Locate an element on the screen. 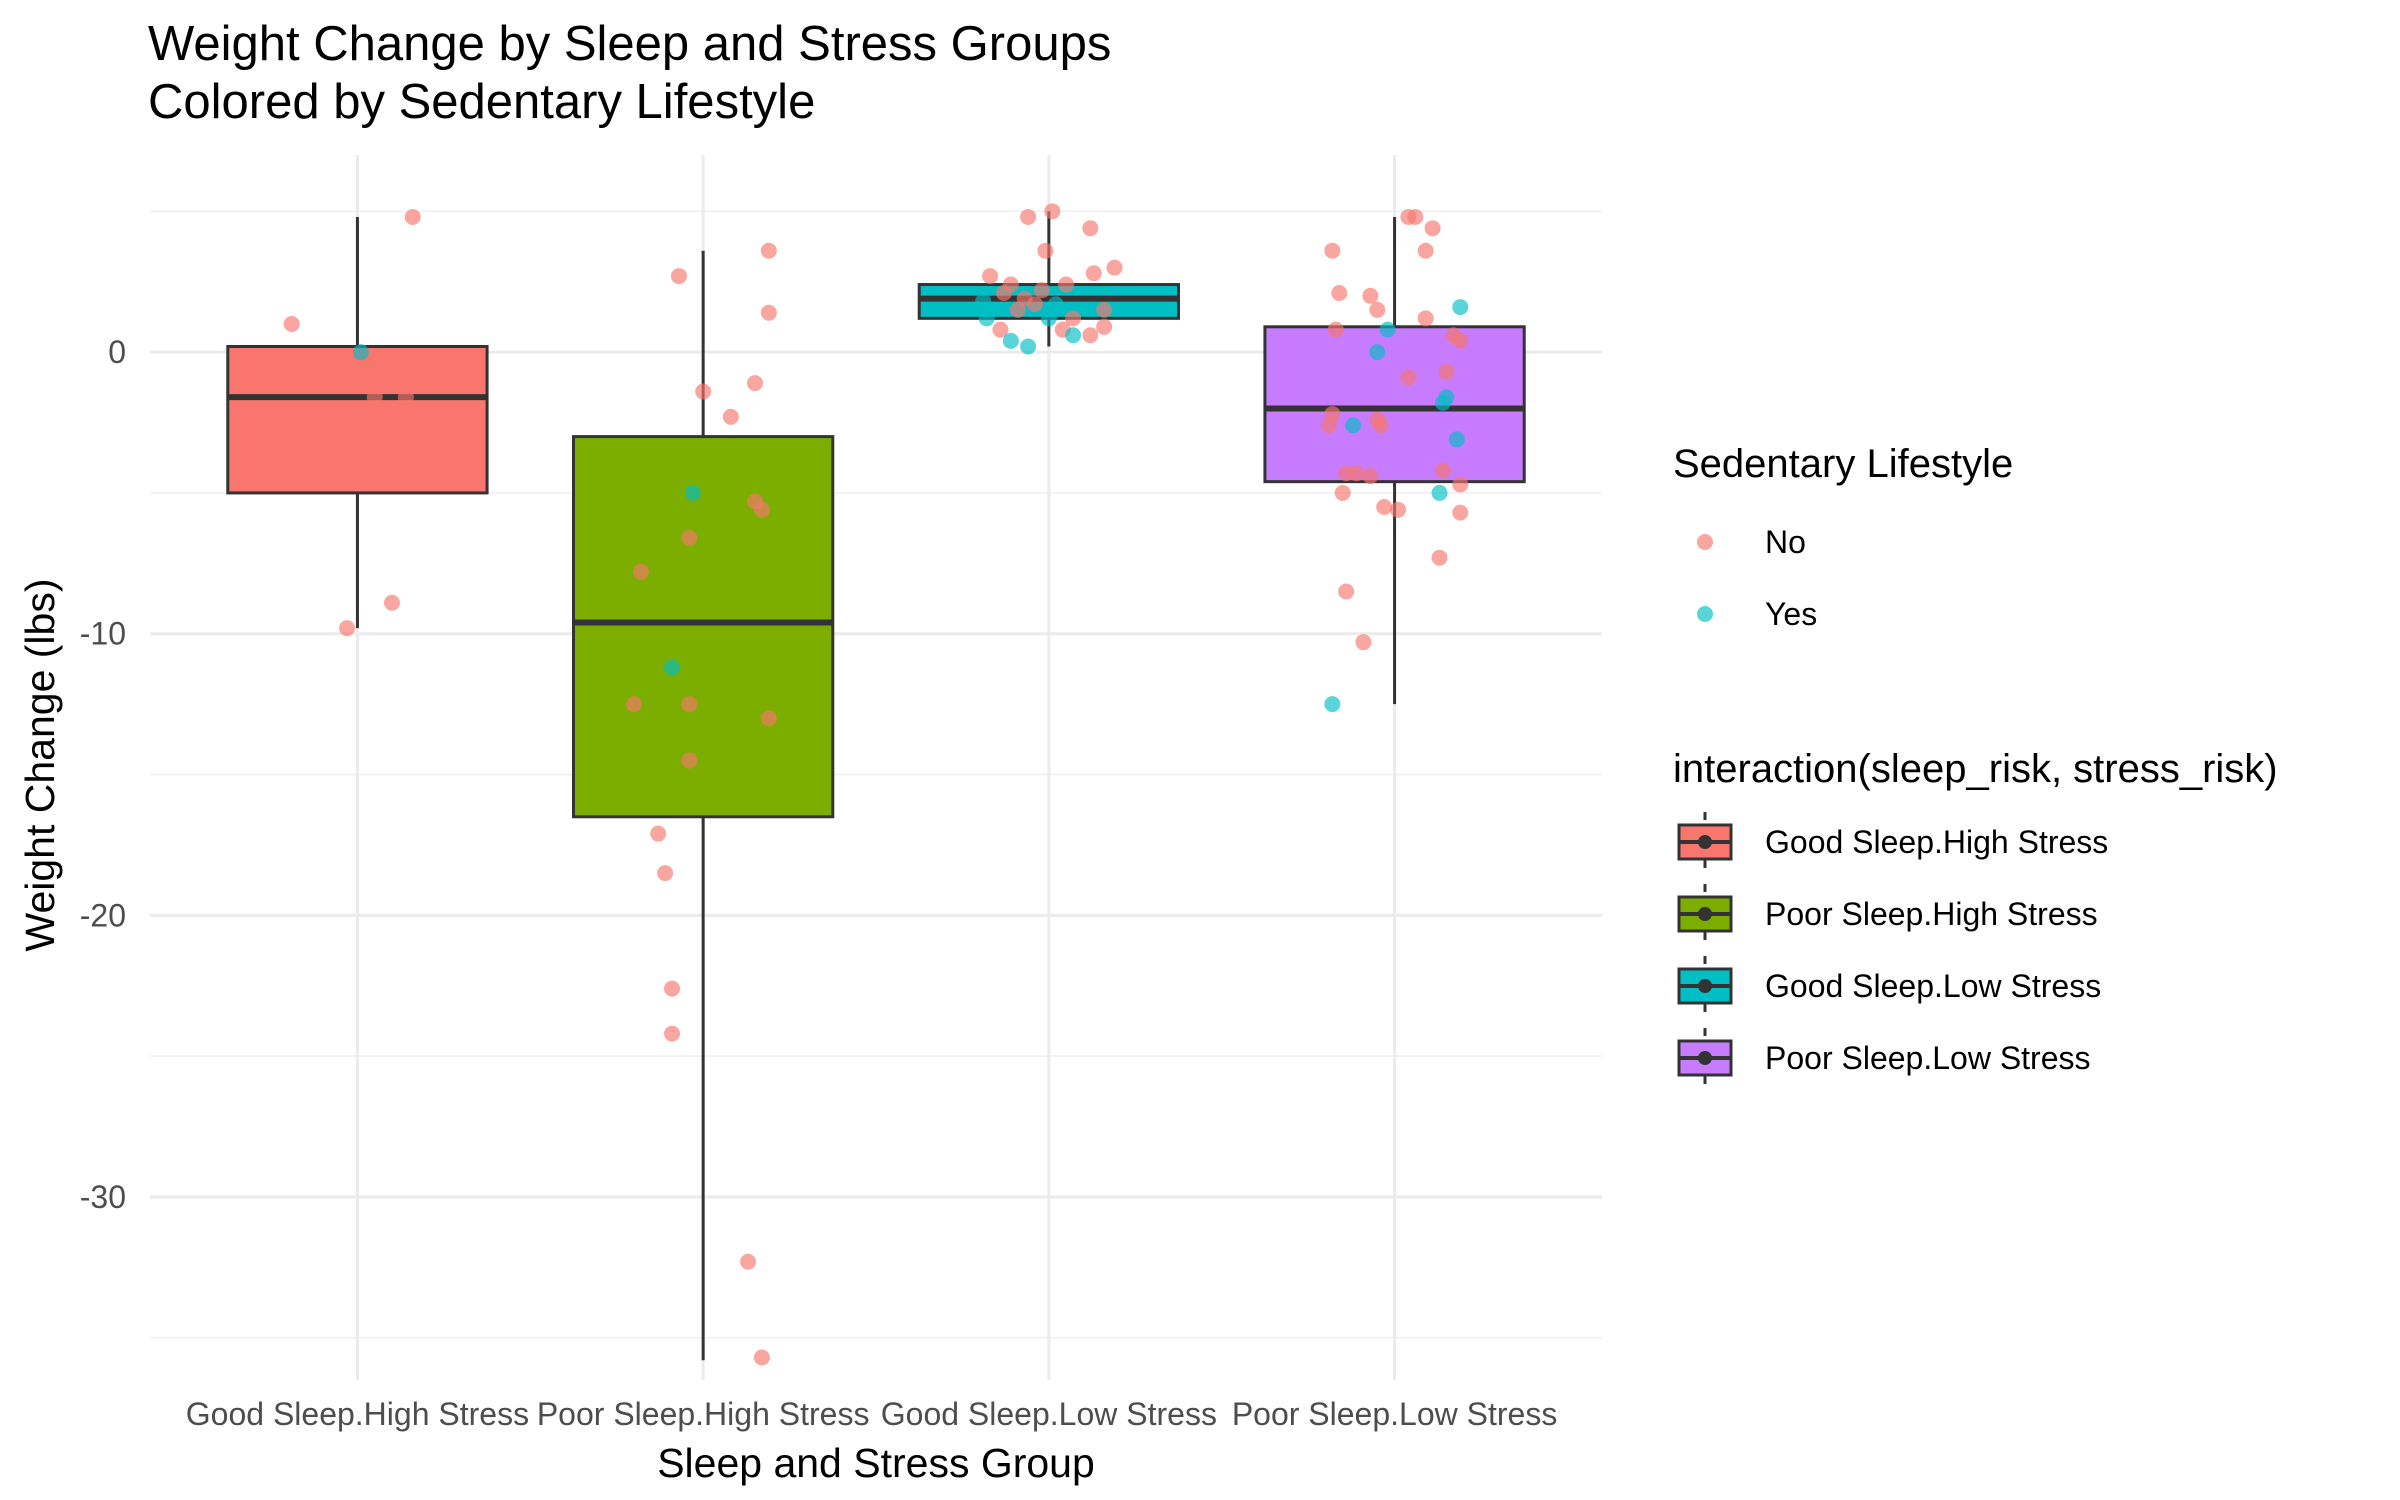  legend-label: Good Sleep.High Stress is located at coordinates (1936, 842).